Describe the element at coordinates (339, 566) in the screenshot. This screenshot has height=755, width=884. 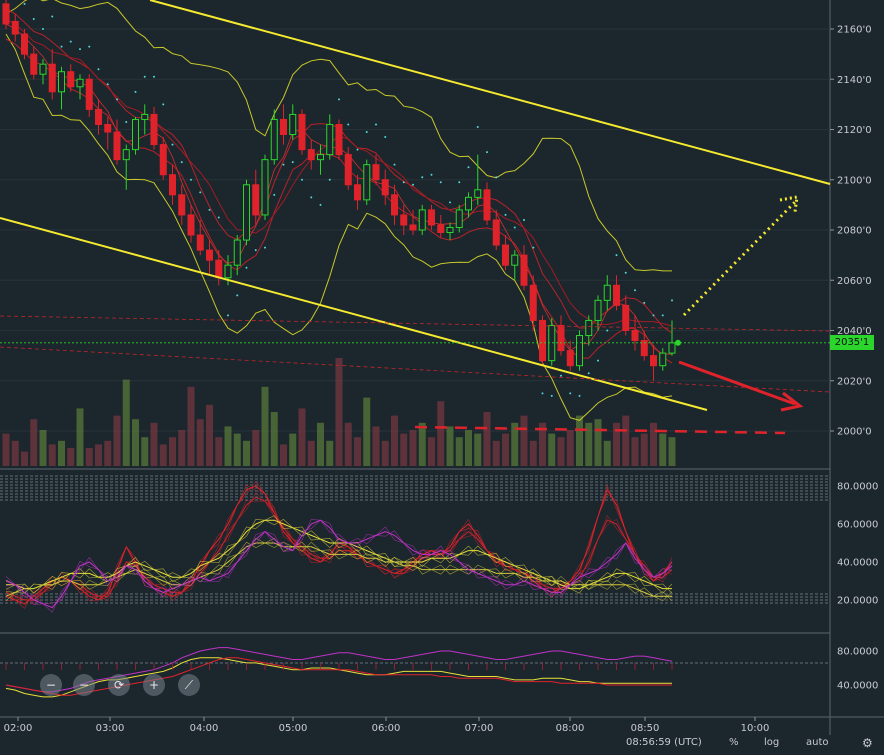
I see `oscillator1-series-echo` at that location.